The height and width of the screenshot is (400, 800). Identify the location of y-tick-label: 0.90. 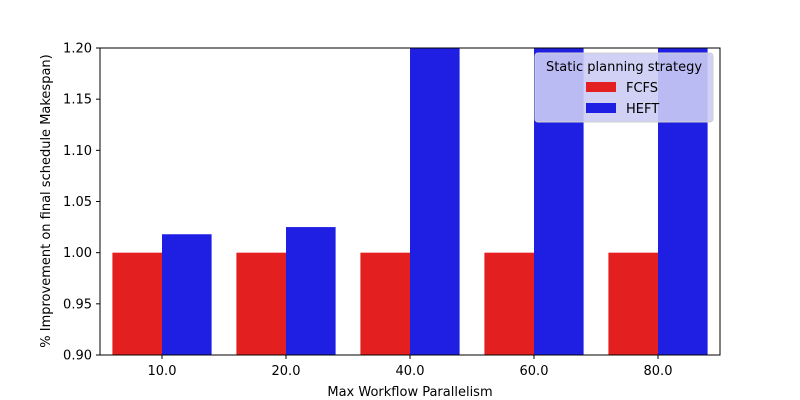
(77, 356).